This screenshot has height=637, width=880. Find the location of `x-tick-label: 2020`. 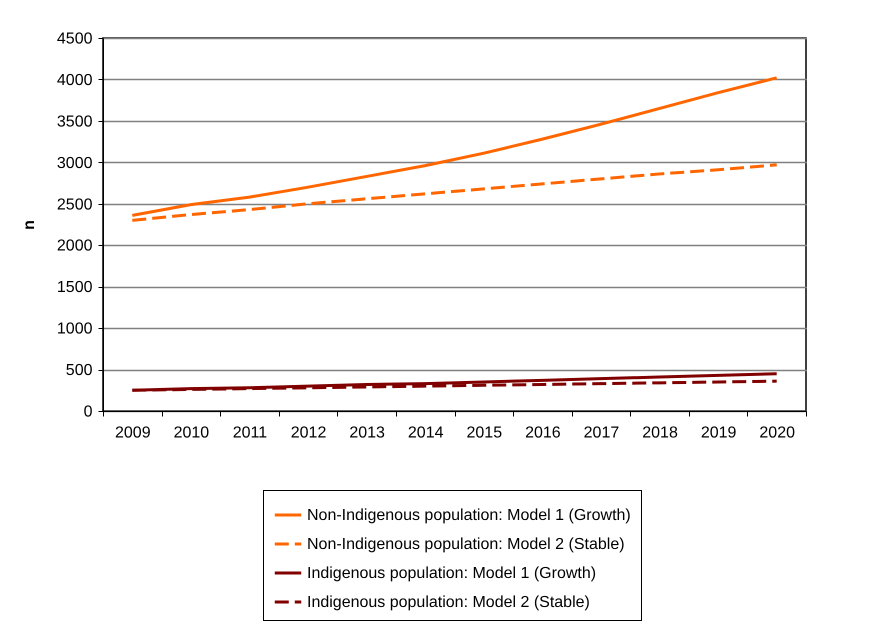

x-tick-label: 2020 is located at coordinates (777, 433).